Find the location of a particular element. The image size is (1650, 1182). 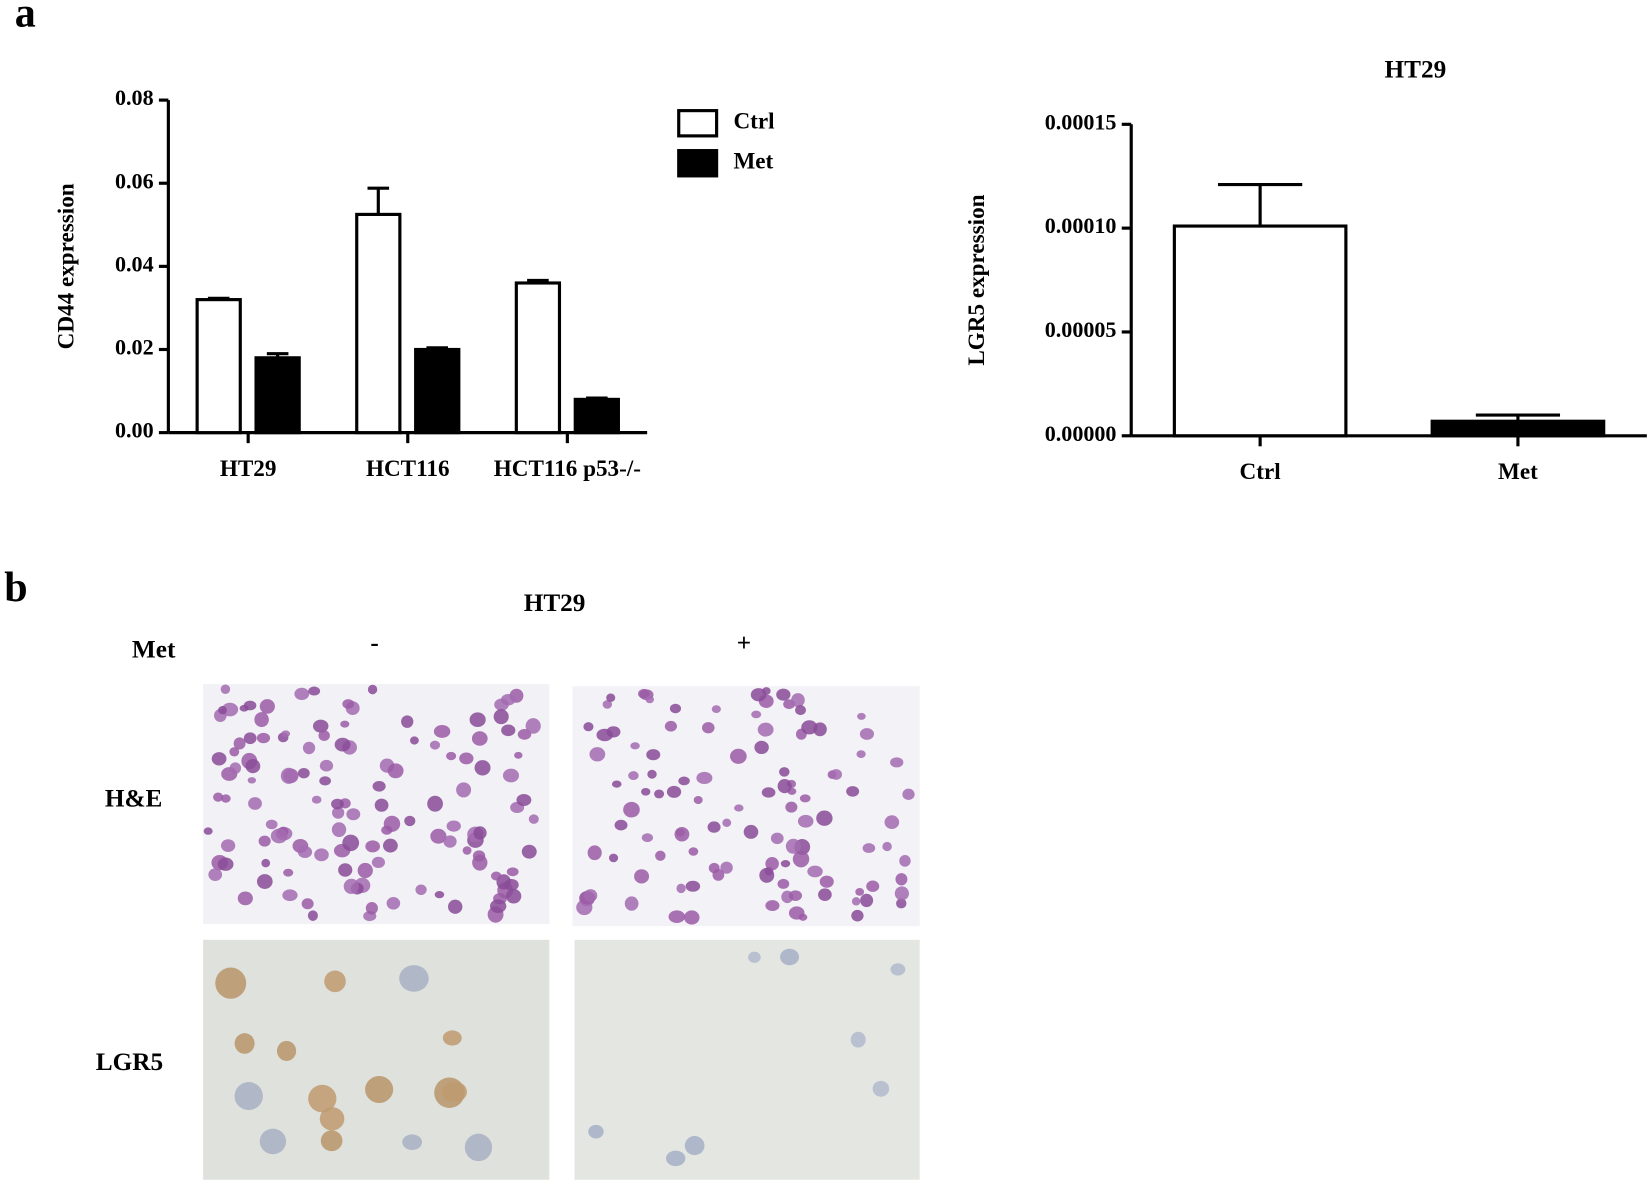

row-label: H&E is located at coordinates (134, 799).